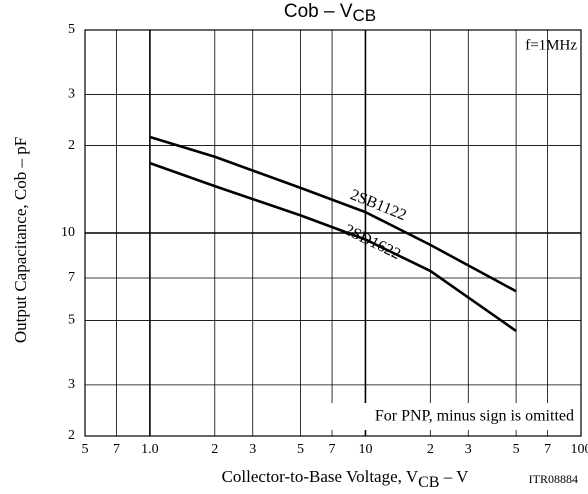  Describe the element at coordinates (318, 11) in the screenshot. I see `title-main: Cob – V` at that location.